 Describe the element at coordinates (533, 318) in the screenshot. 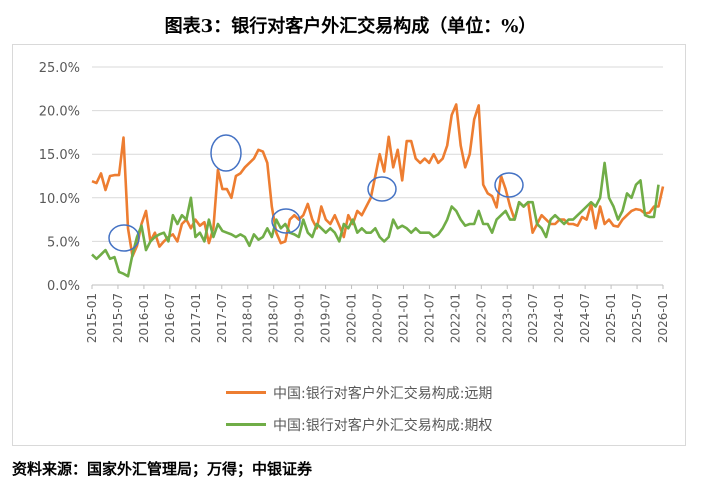

I see `x-tick-label: 2023-07` at that location.